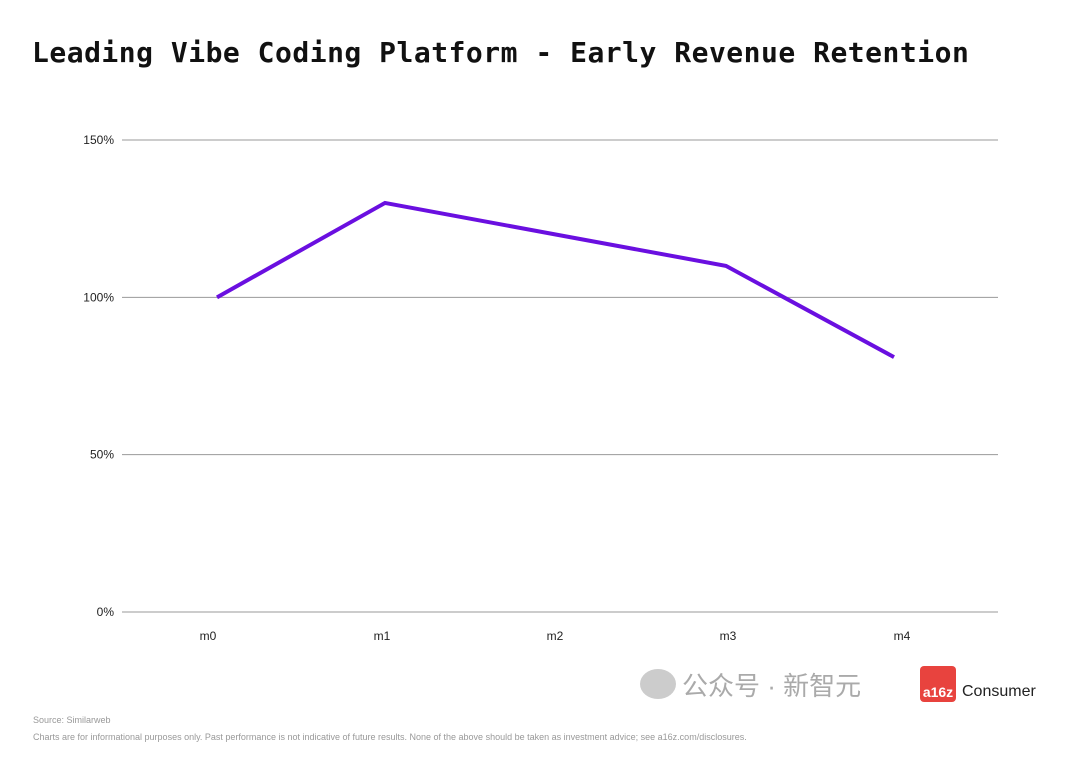  What do you see at coordinates (98, 297) in the screenshot?
I see `y-tick-label: 100%` at bounding box center [98, 297].